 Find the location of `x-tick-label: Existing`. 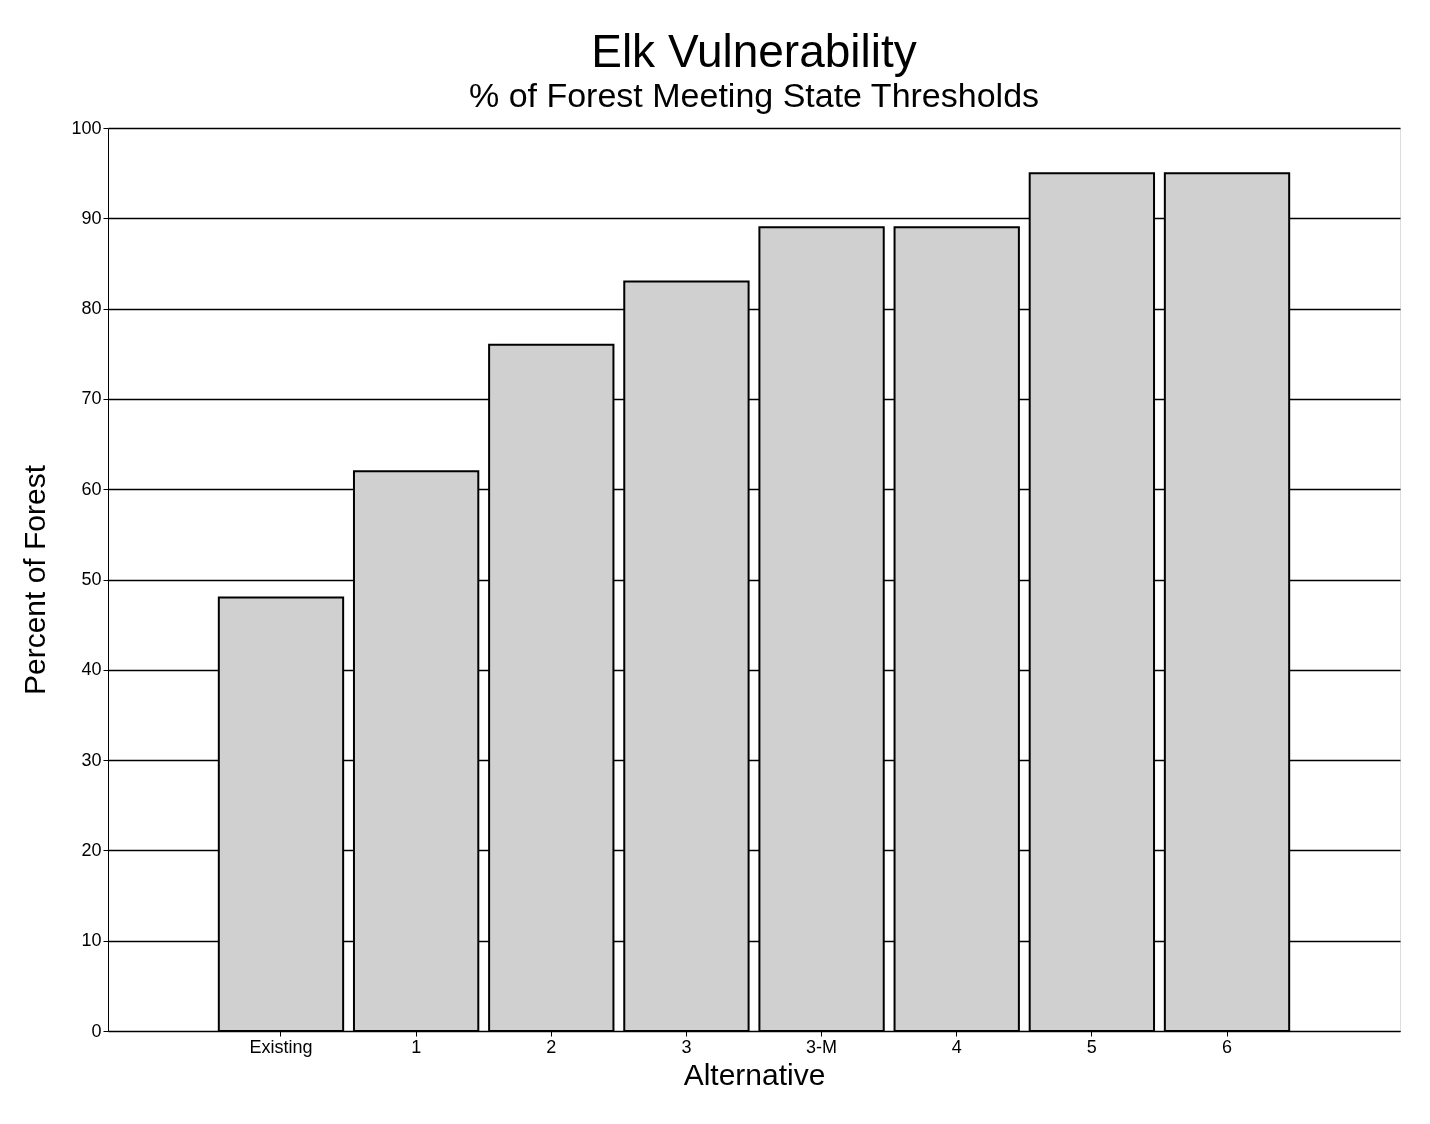

x-tick-label: Existing is located at coordinates (281, 1046).